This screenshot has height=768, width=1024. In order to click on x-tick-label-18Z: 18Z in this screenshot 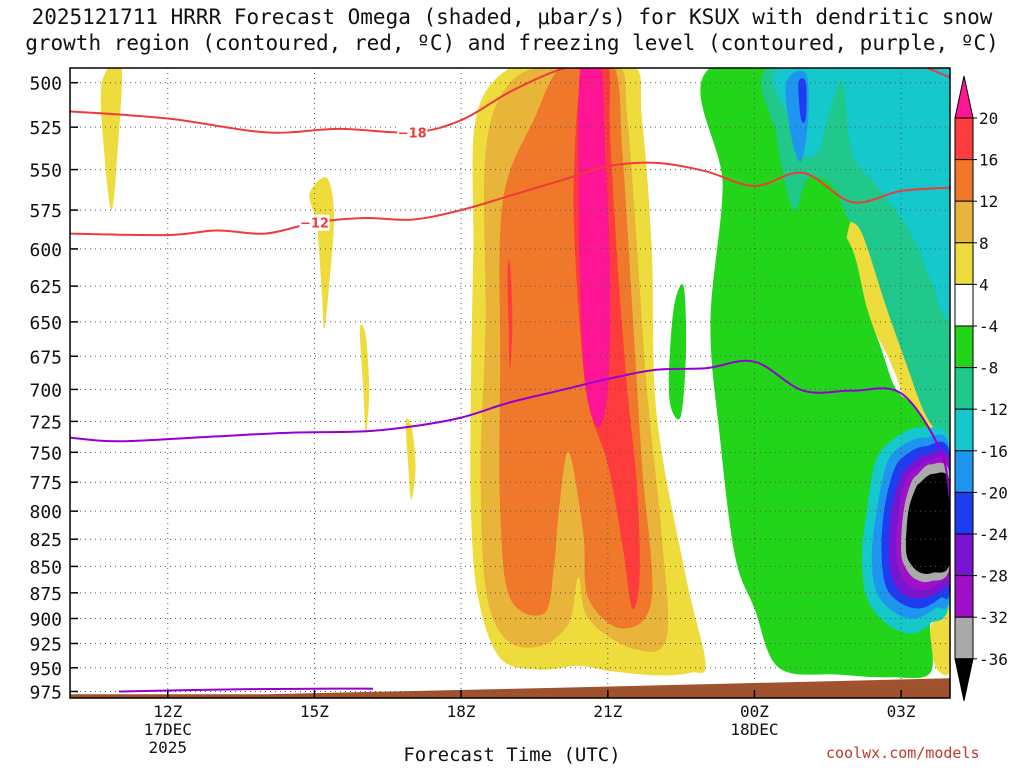, I will do `click(461, 711)`.